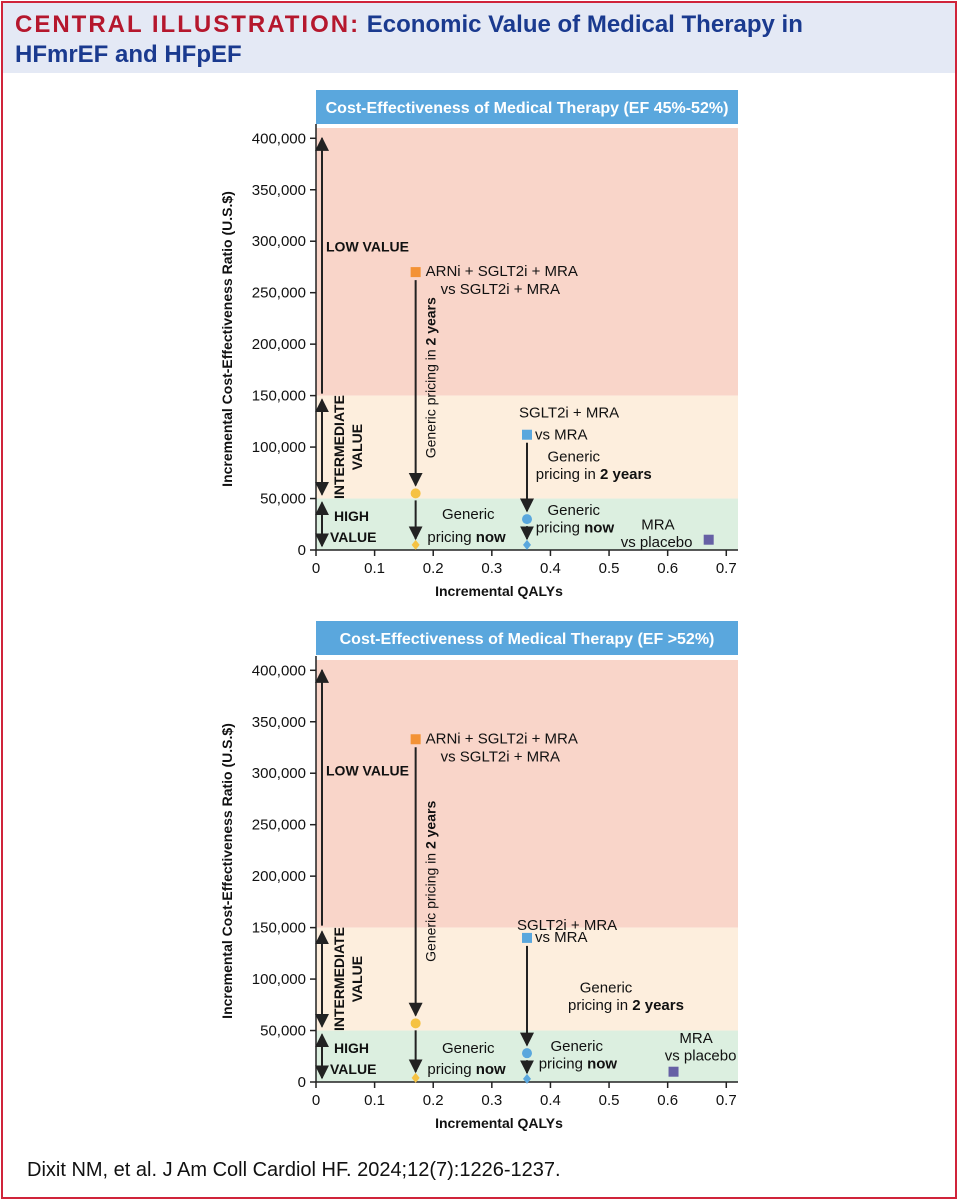 The width and height of the screenshot is (958, 1200). Describe the element at coordinates (550, 568) in the screenshot. I see `x-tick-label-part-0: 0.4` at that location.